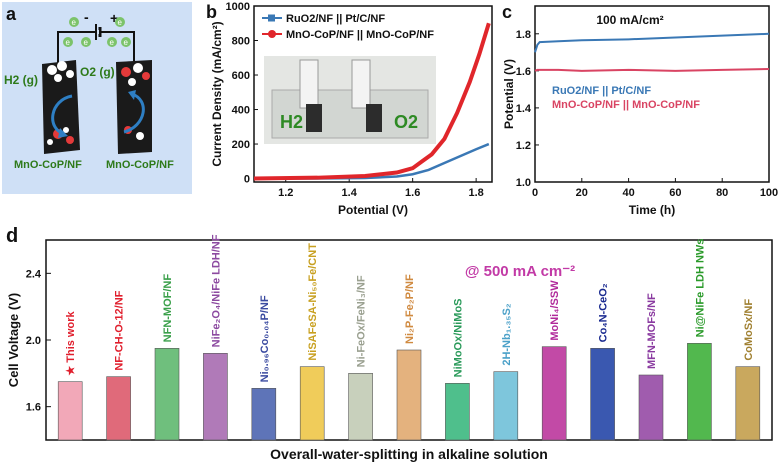 This screenshot has height=466, width=779. I want to click on o2-gas-label: O2 (g), so click(97, 72).